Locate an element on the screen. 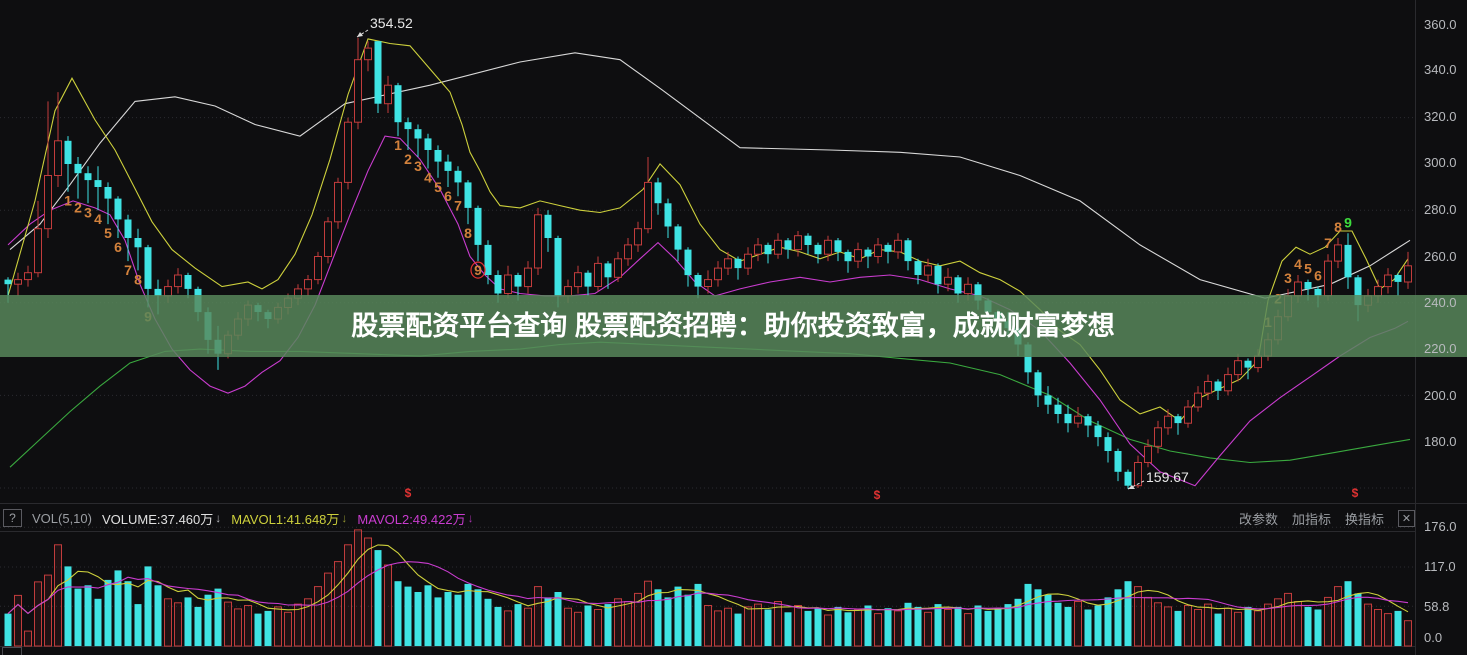 The image size is (1467, 655). svg-text: 240.0 is located at coordinates (1440, 302).